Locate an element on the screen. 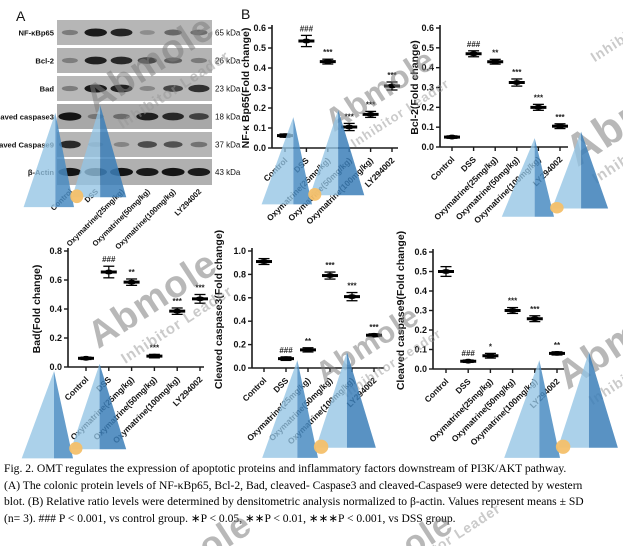 The width and height of the screenshot is (623, 546). blot-protein-label: Bad is located at coordinates (47, 88).